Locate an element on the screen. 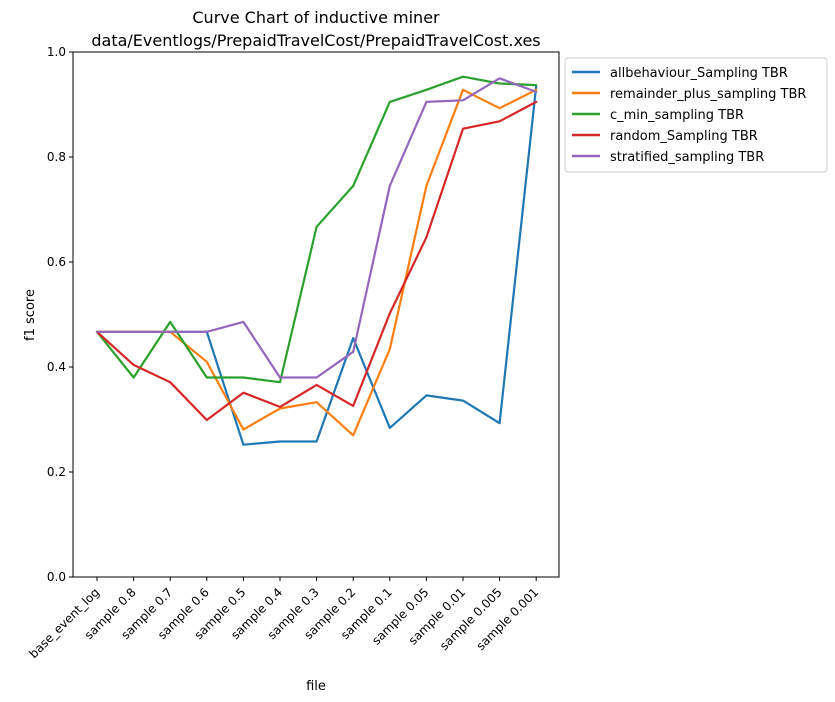 Image resolution: width=835 pixels, height=702 pixels. legend-label: stratified_sampling TBR is located at coordinates (687, 157).